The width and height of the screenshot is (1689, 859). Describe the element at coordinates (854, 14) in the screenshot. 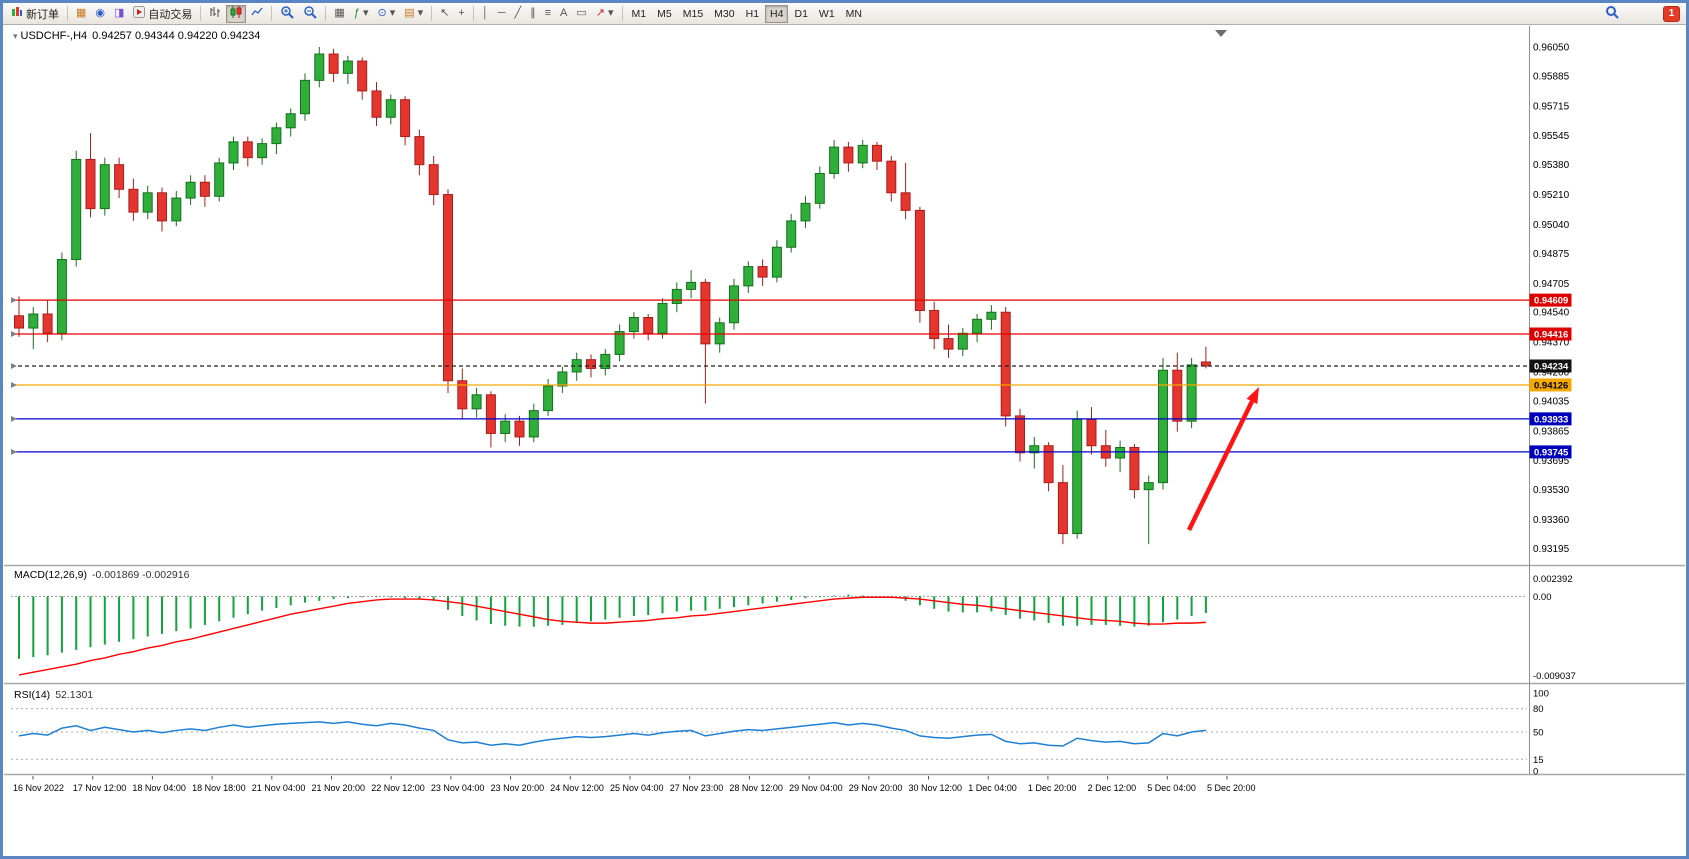

I see `timeframe-mn-button: MN` at that location.